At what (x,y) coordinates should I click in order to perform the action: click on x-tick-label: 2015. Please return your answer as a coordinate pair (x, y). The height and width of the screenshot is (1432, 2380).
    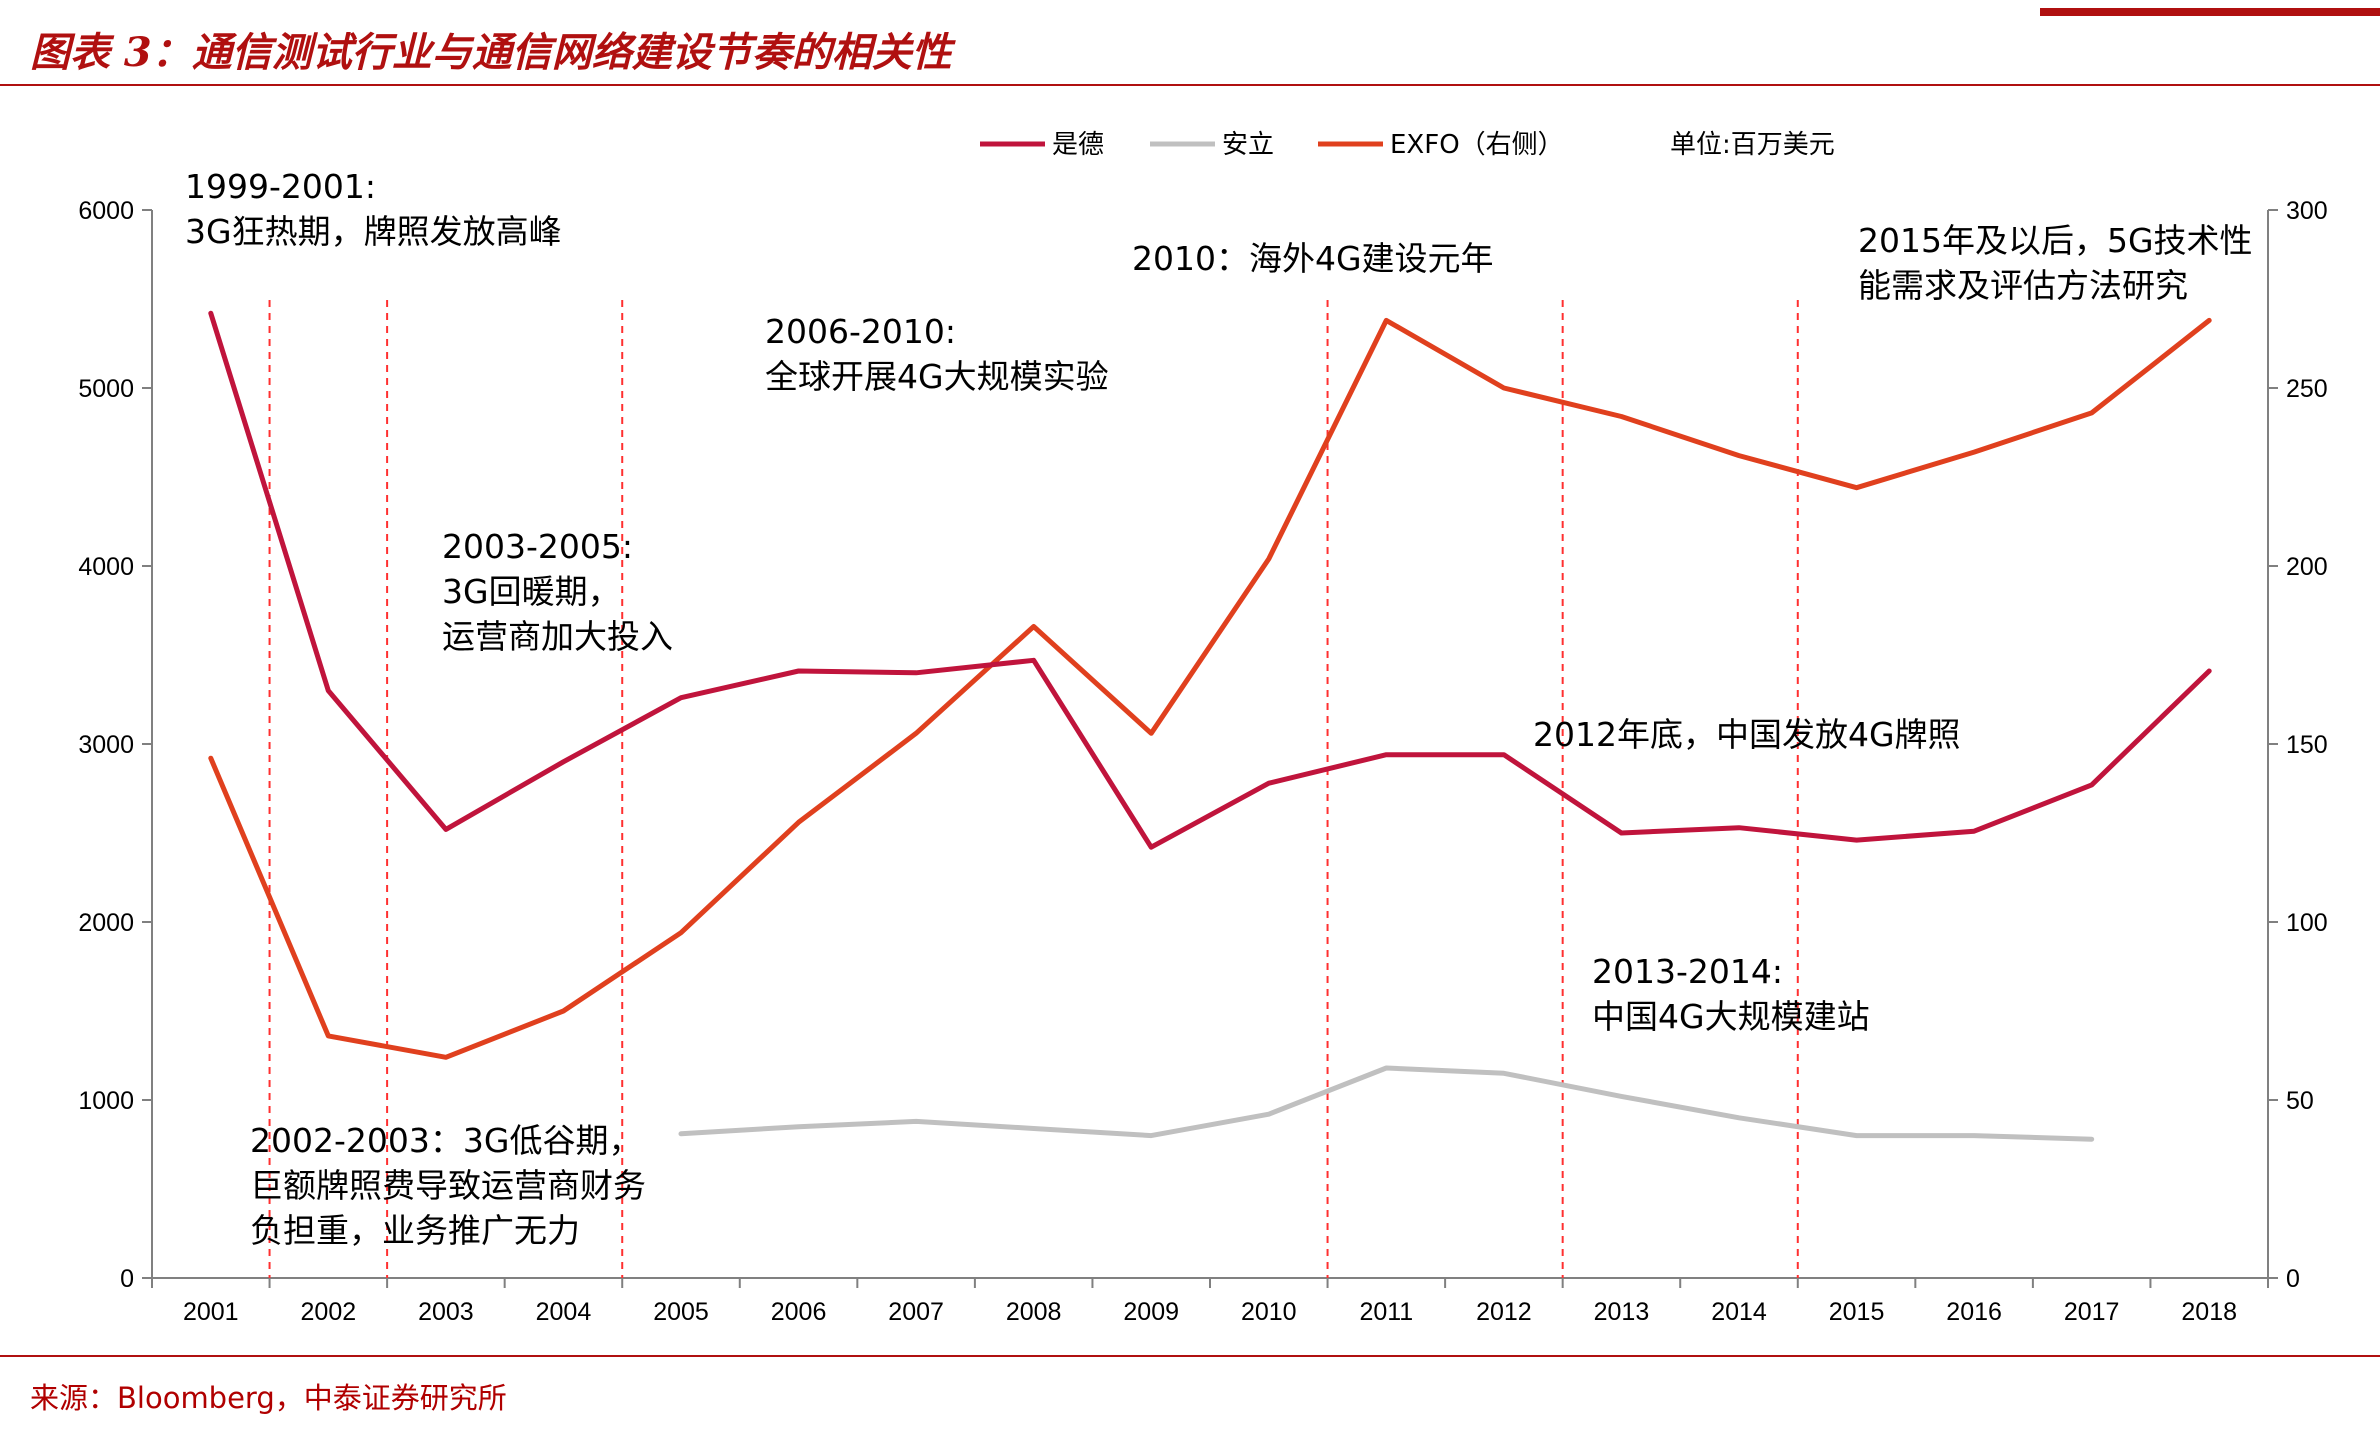
    Looking at the image, I should click on (1857, 1312).